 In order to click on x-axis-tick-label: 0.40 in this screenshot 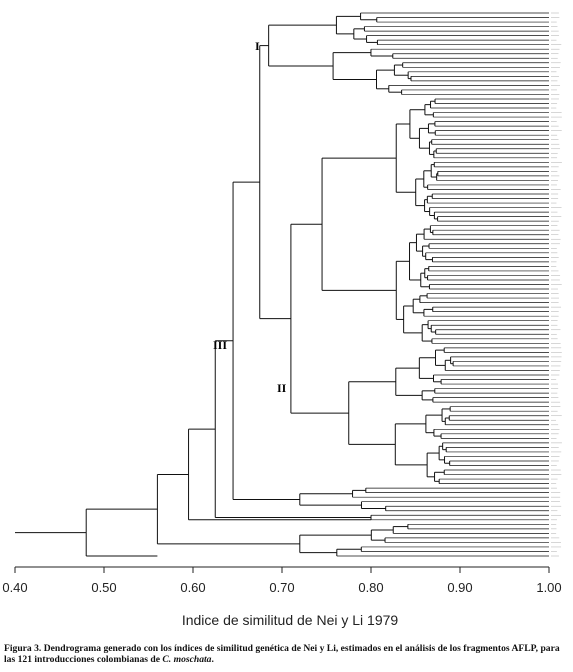, I will do `click(14, 587)`.